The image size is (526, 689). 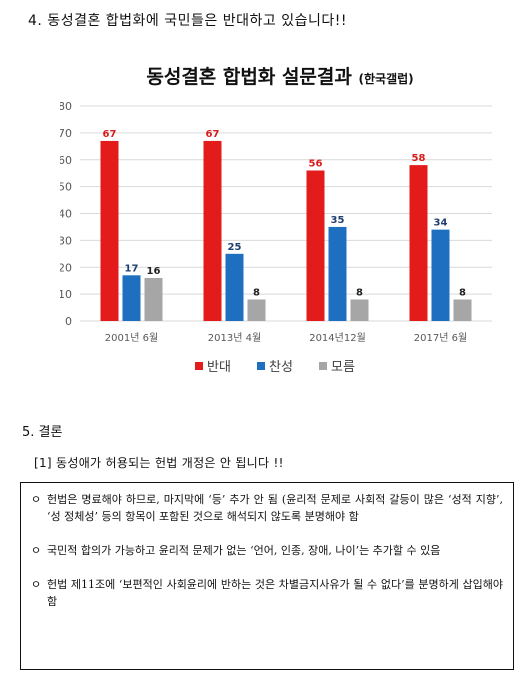 What do you see at coordinates (66, 106) in the screenshot?
I see `y-tick-label: 80` at bounding box center [66, 106].